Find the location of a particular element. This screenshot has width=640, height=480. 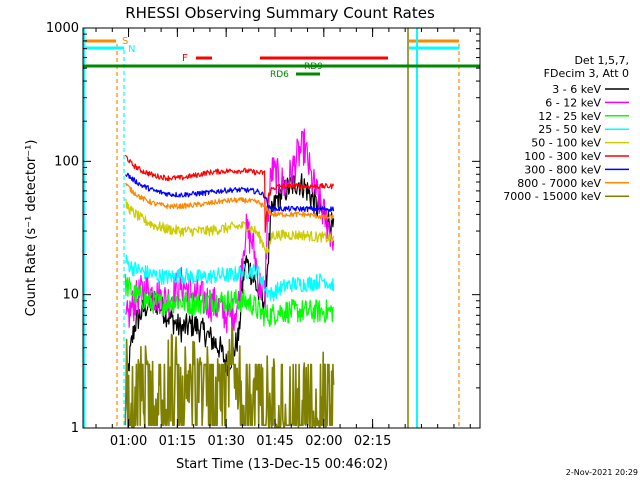

series-100-300-kev-line is located at coordinates (229, 193).